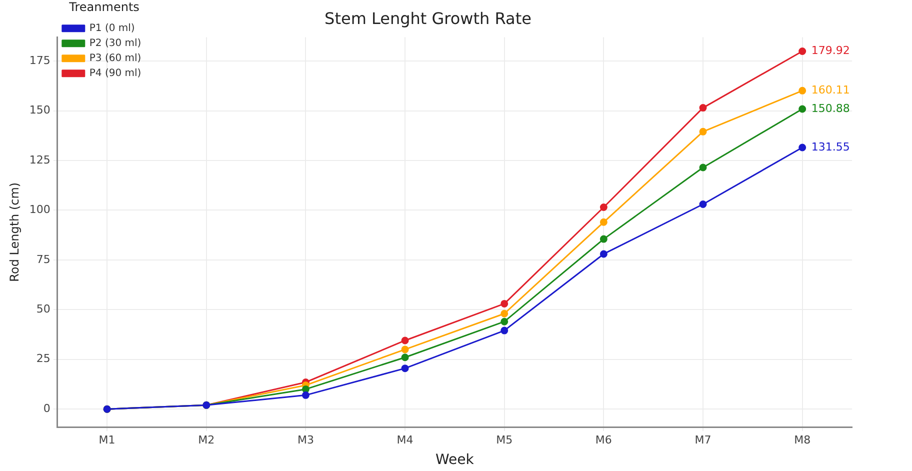  What do you see at coordinates (39, 209) in the screenshot?
I see `y-tick-label: 100` at bounding box center [39, 209].